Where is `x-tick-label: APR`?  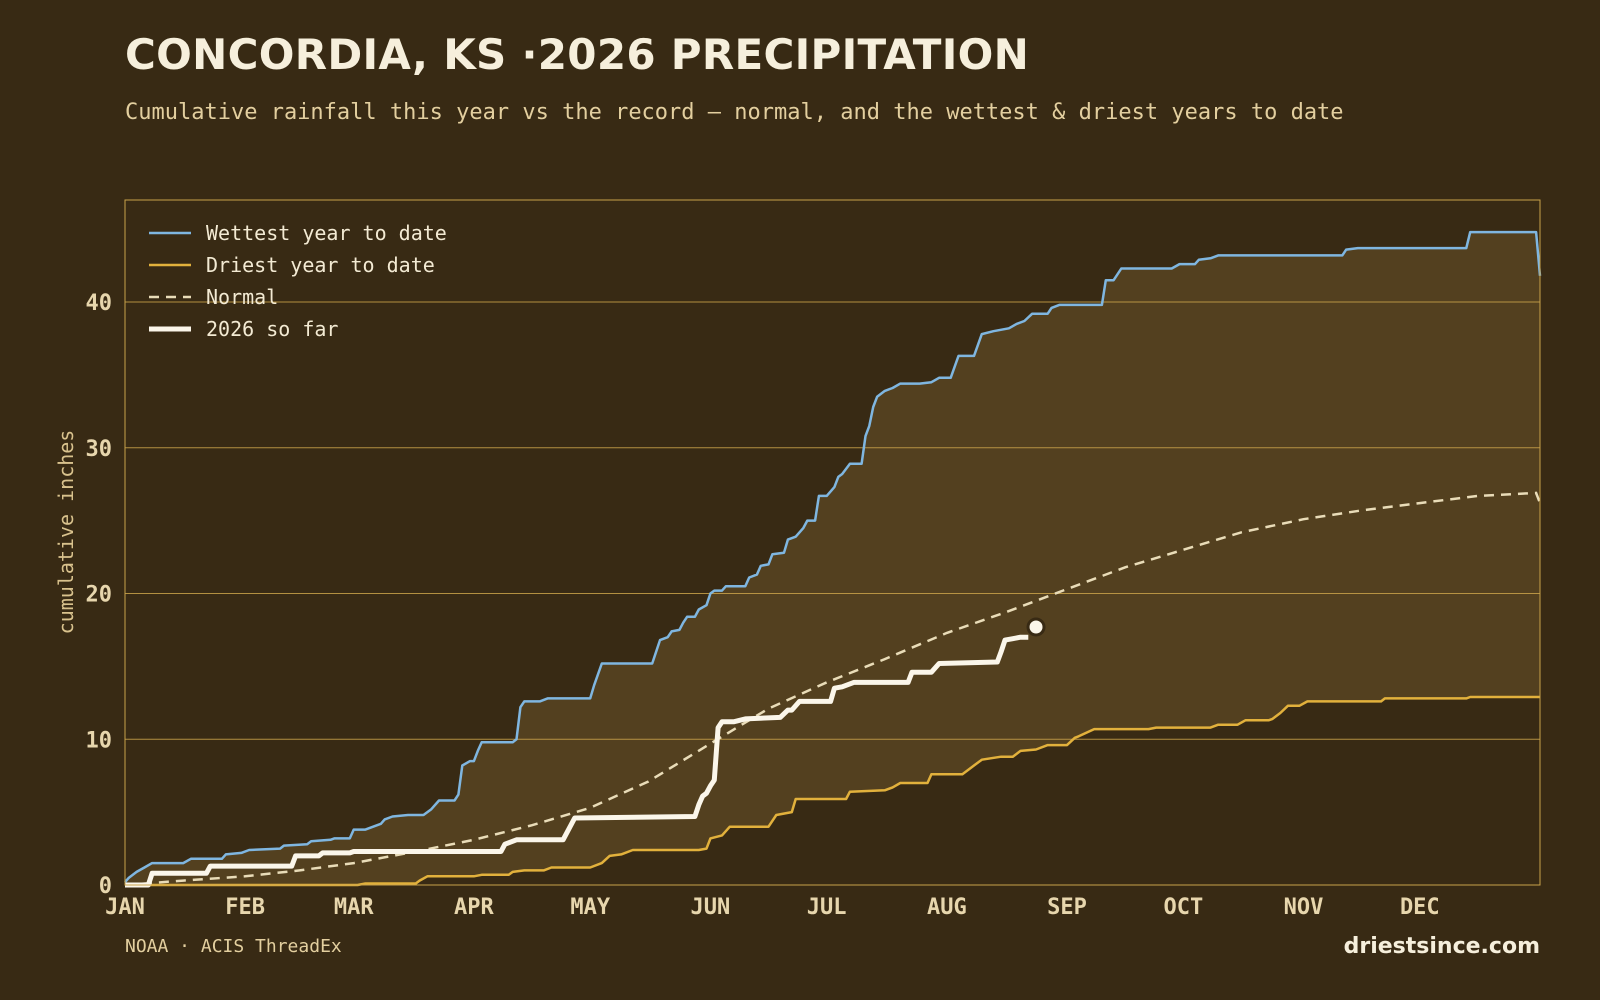 x-tick-label: APR is located at coordinates (474, 907).